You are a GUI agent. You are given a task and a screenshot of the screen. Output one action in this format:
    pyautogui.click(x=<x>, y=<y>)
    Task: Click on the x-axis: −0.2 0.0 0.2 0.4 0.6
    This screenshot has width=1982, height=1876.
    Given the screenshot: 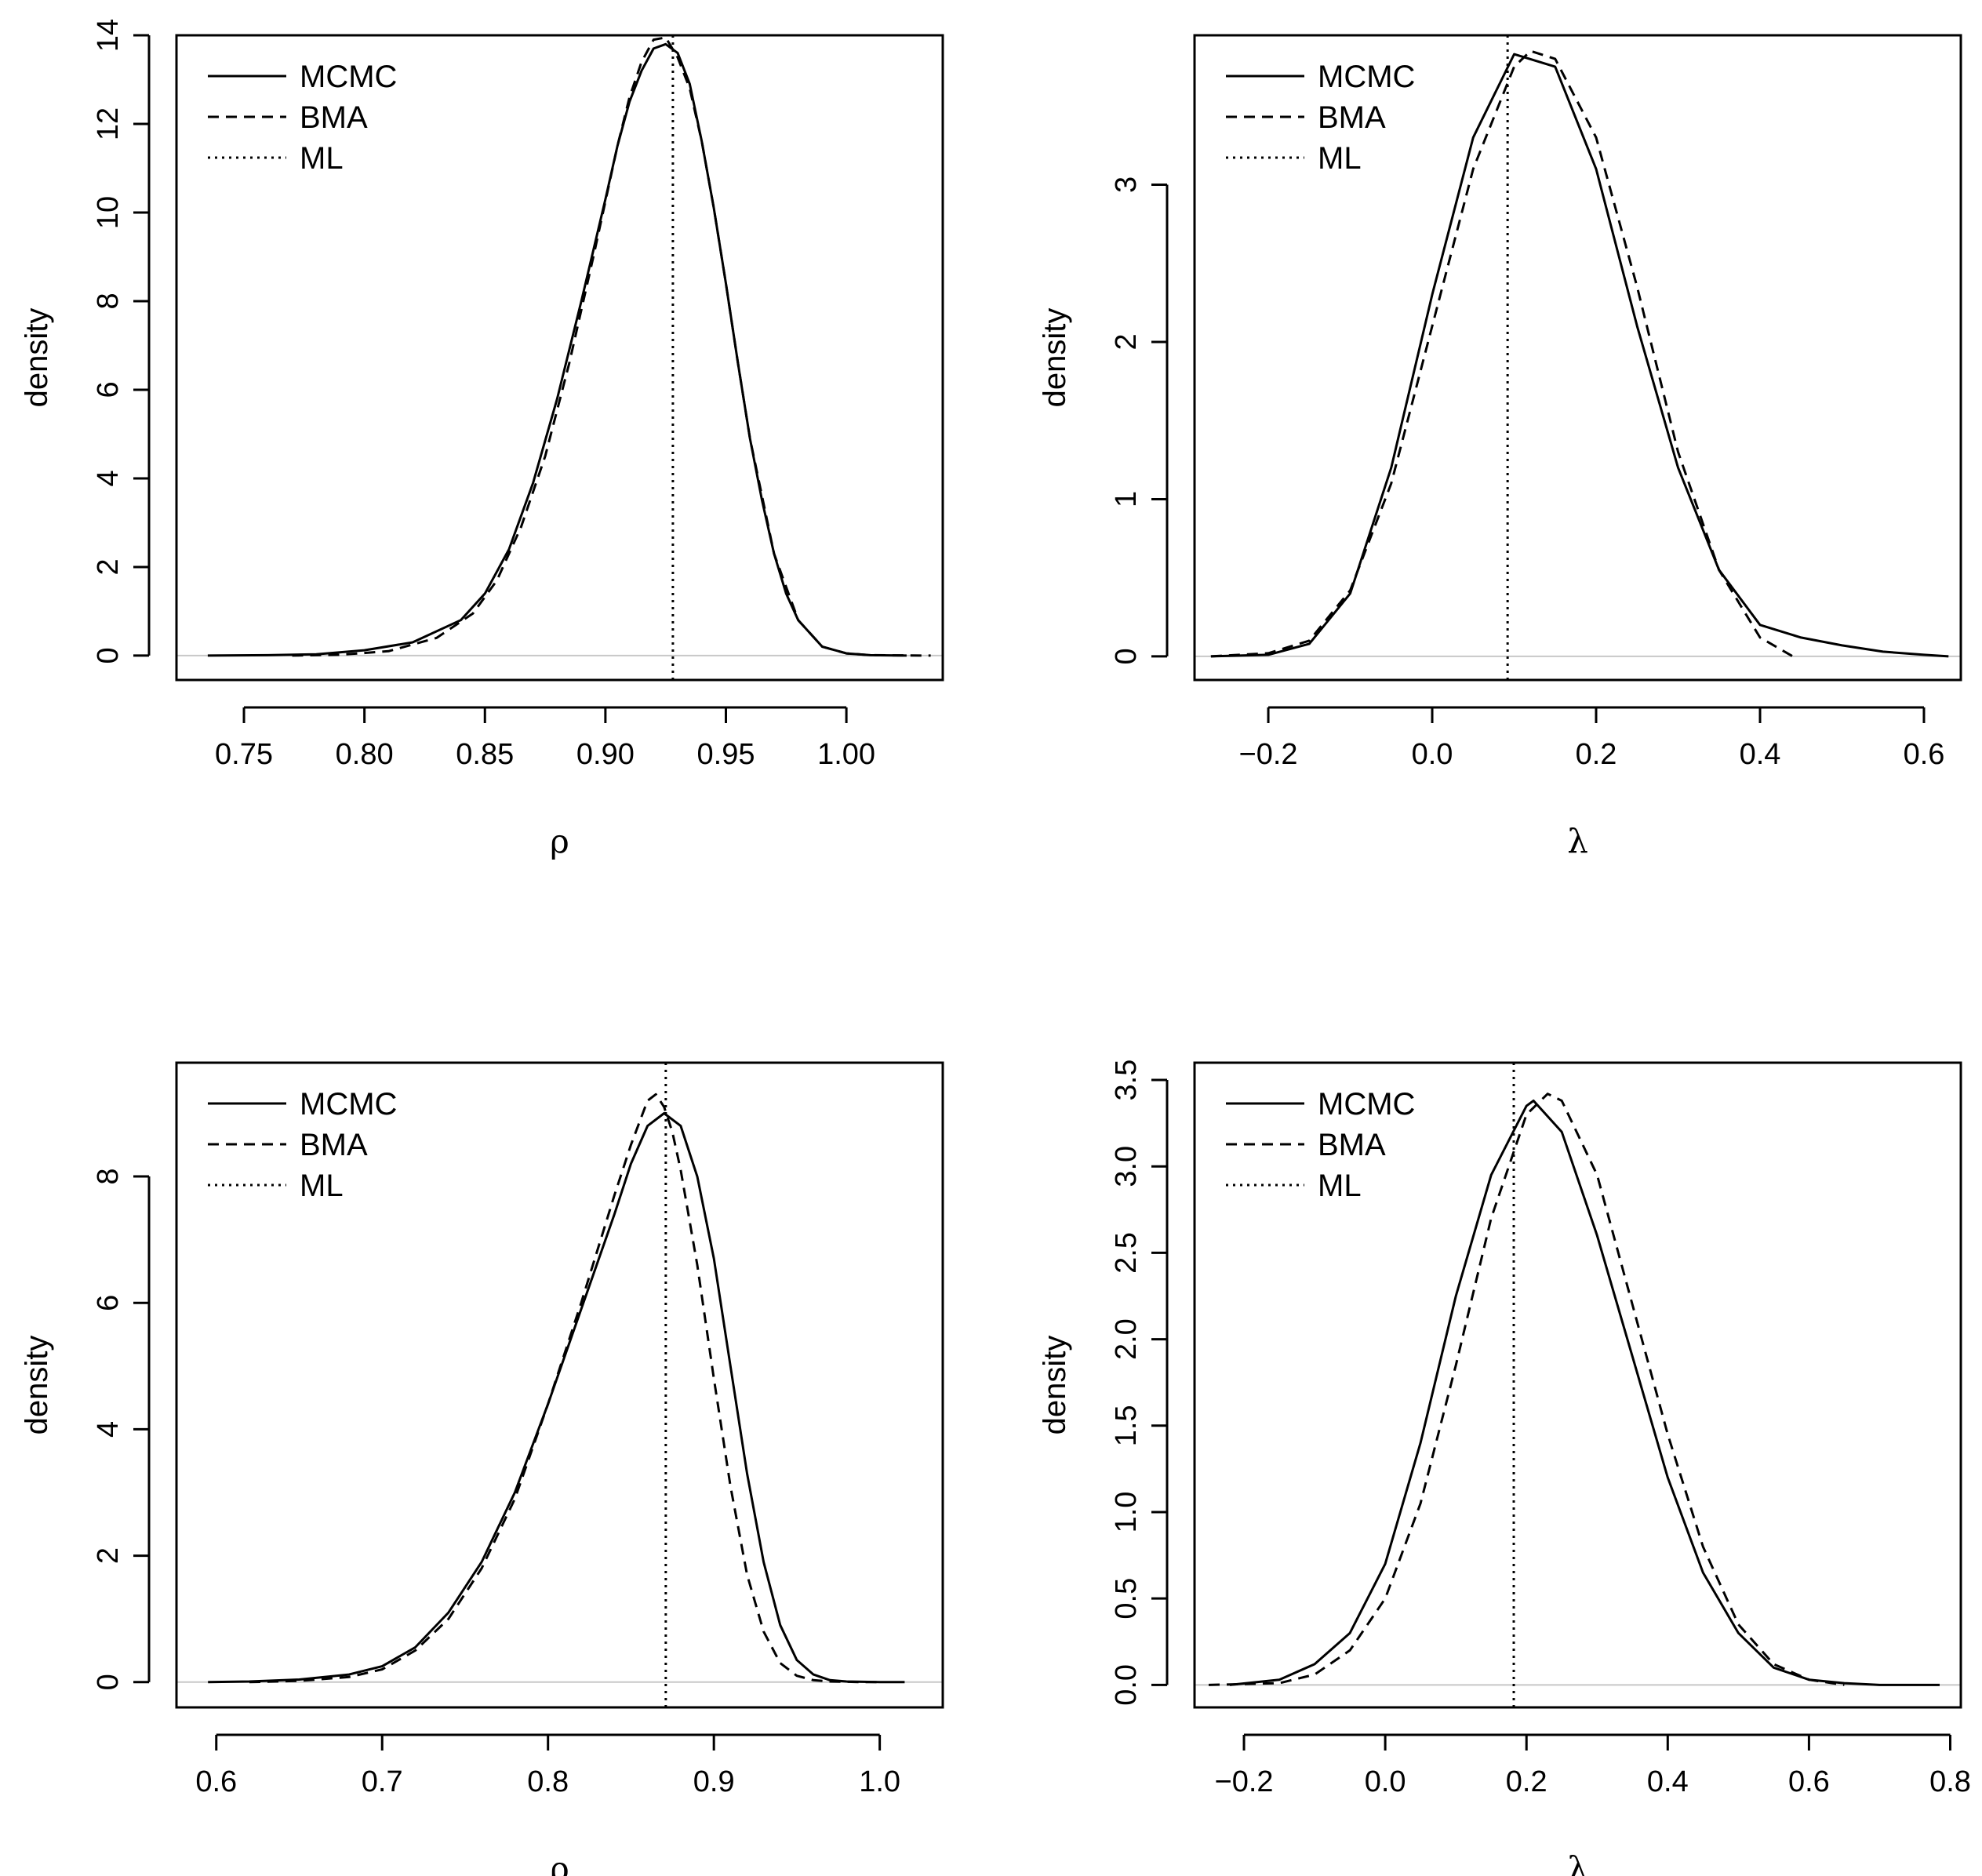 What is the action you would take?
    pyautogui.click(x=1592, y=738)
    